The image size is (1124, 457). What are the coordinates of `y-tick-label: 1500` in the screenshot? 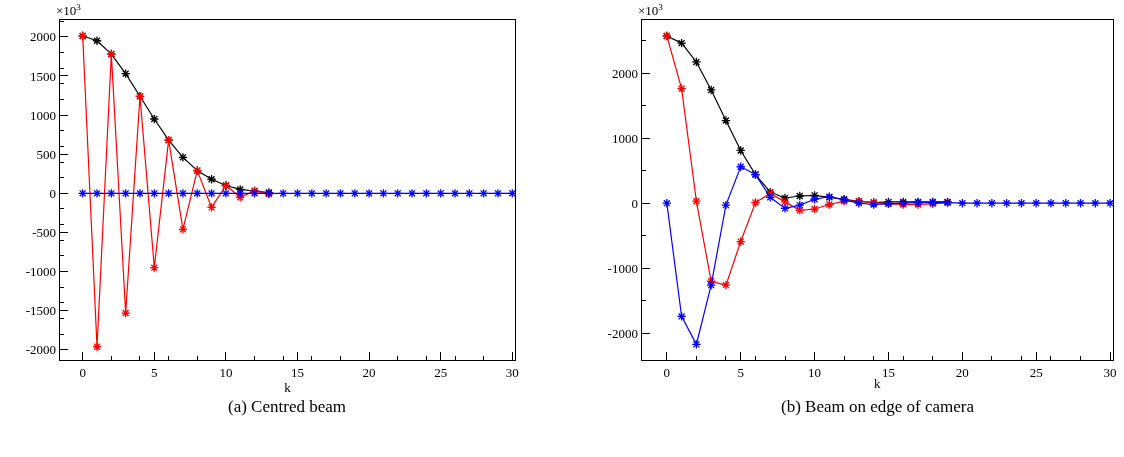 It's located at (43, 76).